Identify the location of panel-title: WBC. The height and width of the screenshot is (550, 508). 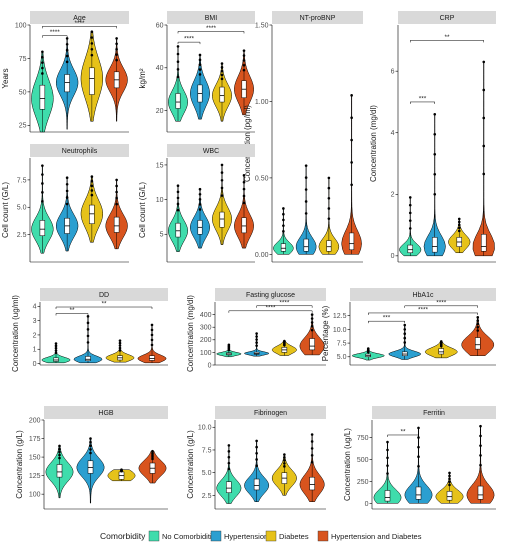
(211, 151).